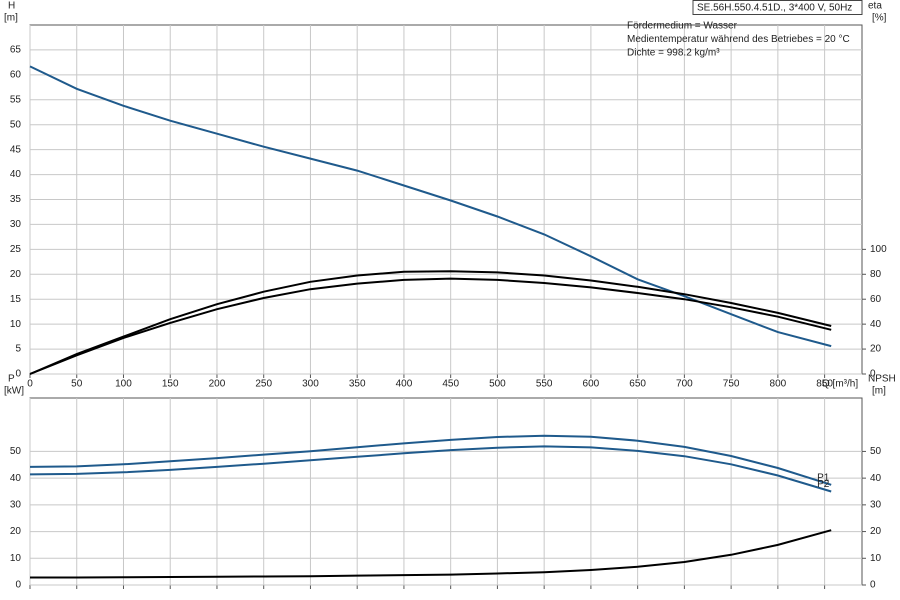 The height and width of the screenshot is (600, 900). What do you see at coordinates (876, 274) in the screenshot?
I see `y2-tick-label: 80` at bounding box center [876, 274].